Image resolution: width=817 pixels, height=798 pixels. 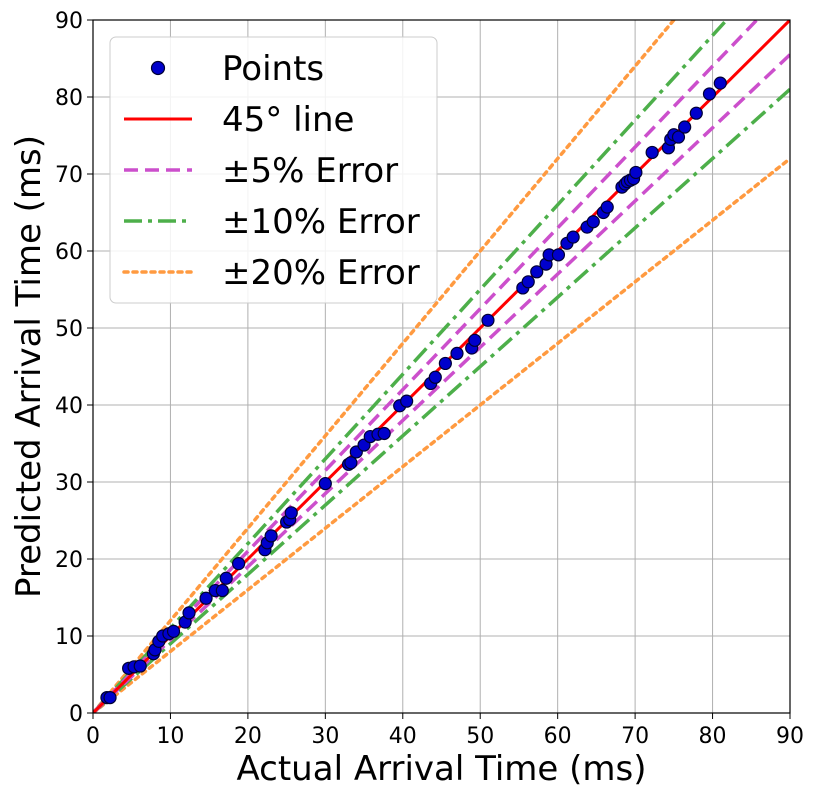 What do you see at coordinates (69, 21) in the screenshot?
I see `y-tick-label: 90` at bounding box center [69, 21].